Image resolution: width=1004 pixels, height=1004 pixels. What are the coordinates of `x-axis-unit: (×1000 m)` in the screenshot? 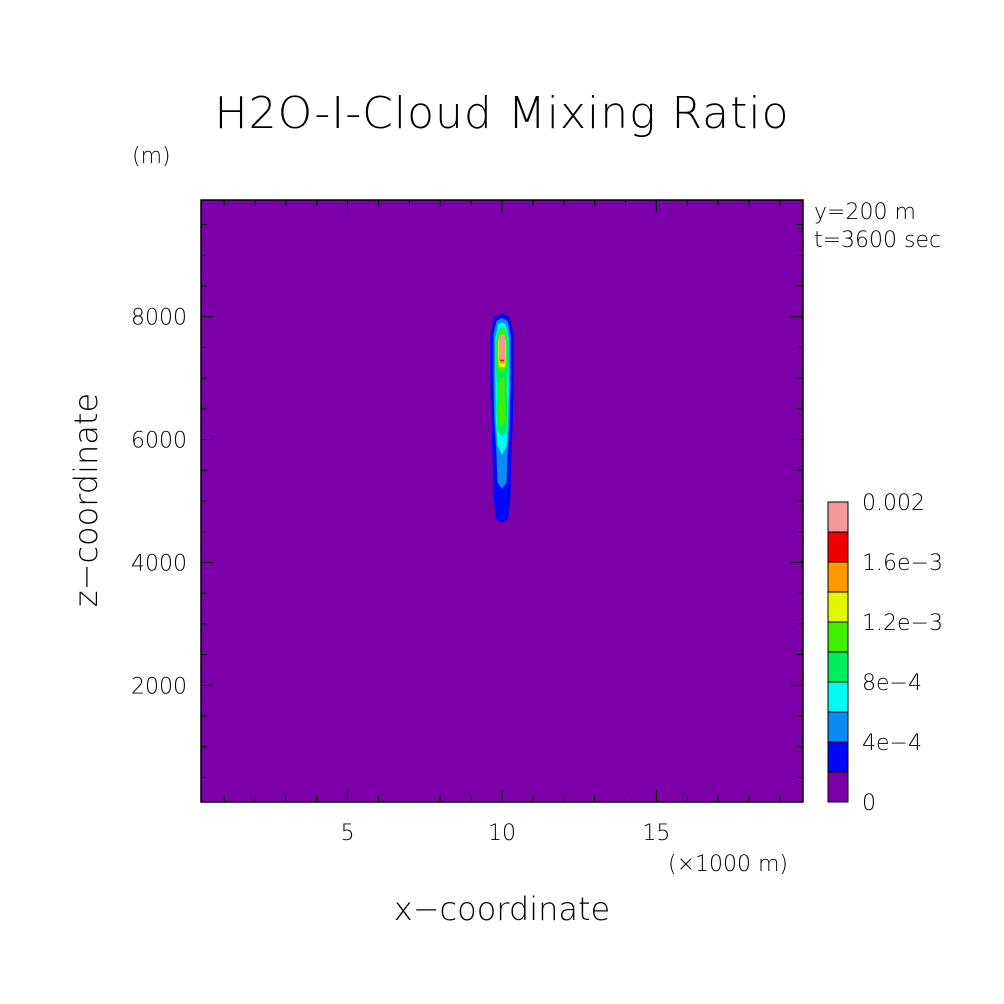 It's located at (728, 864).